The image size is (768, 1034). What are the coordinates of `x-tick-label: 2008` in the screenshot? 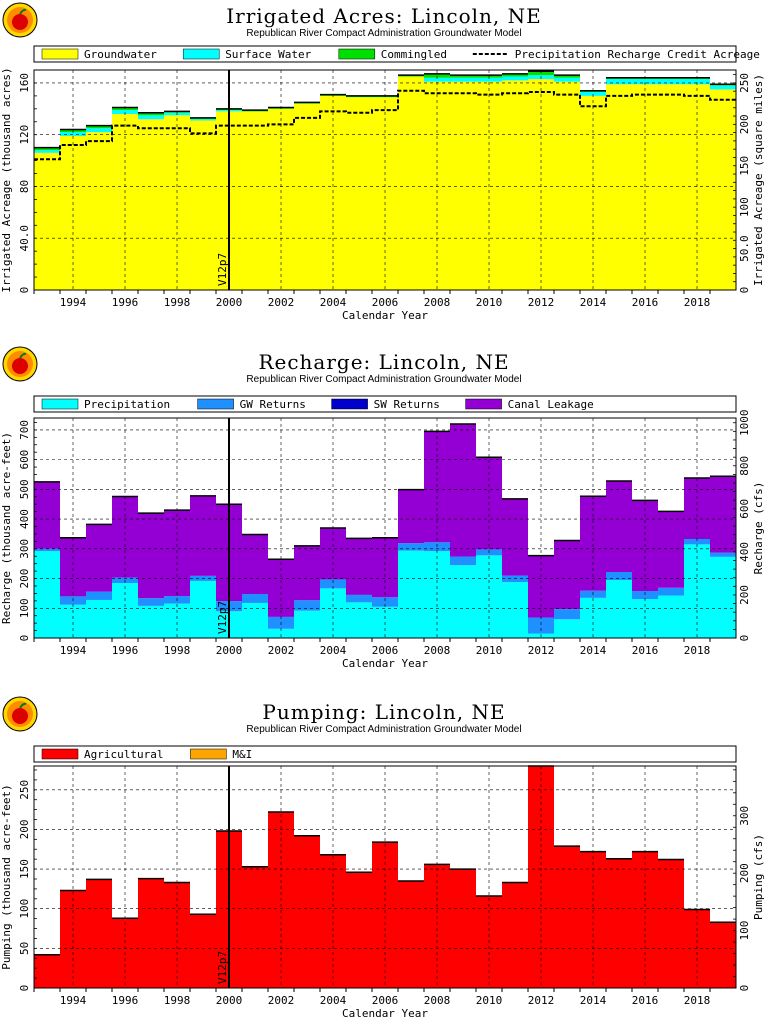 It's located at (437, 302).